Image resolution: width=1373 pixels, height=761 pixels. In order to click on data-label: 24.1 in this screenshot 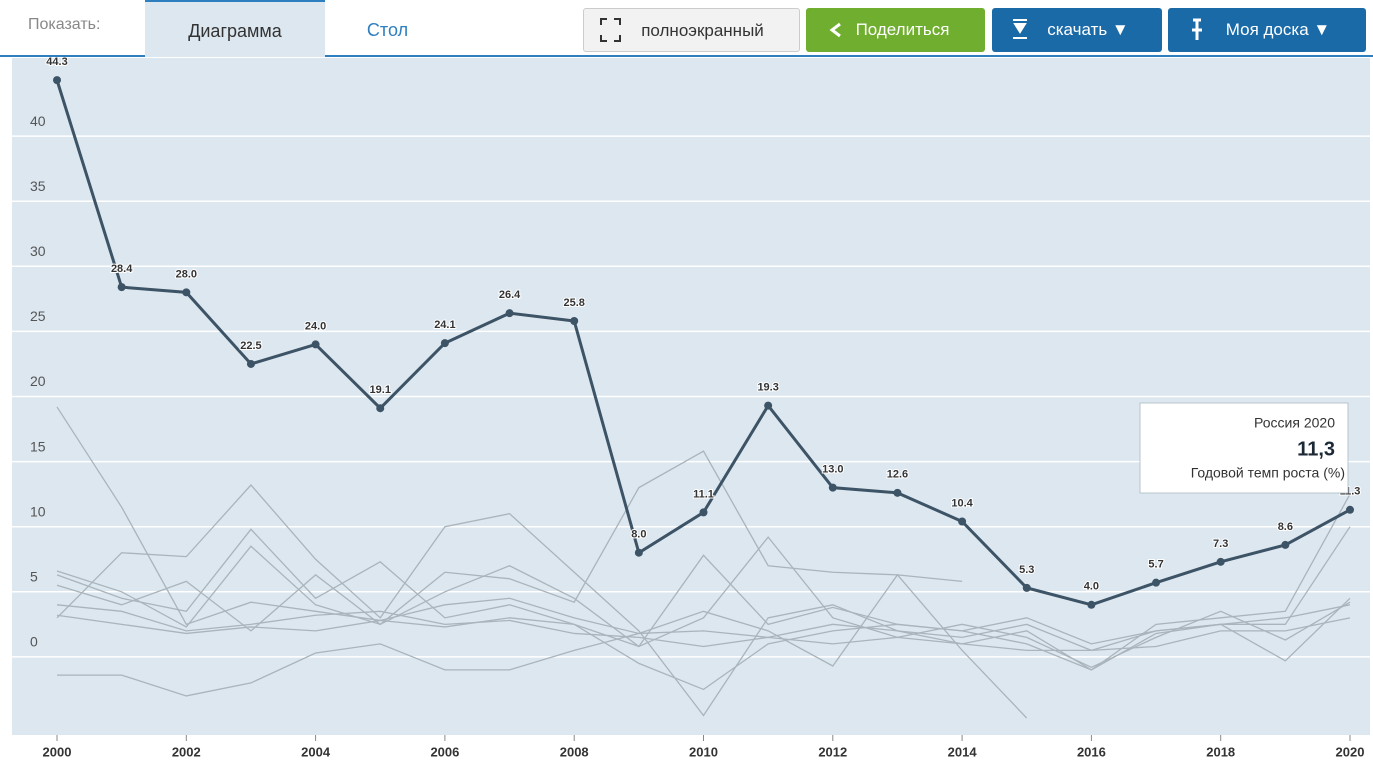, I will do `click(444, 325)`.